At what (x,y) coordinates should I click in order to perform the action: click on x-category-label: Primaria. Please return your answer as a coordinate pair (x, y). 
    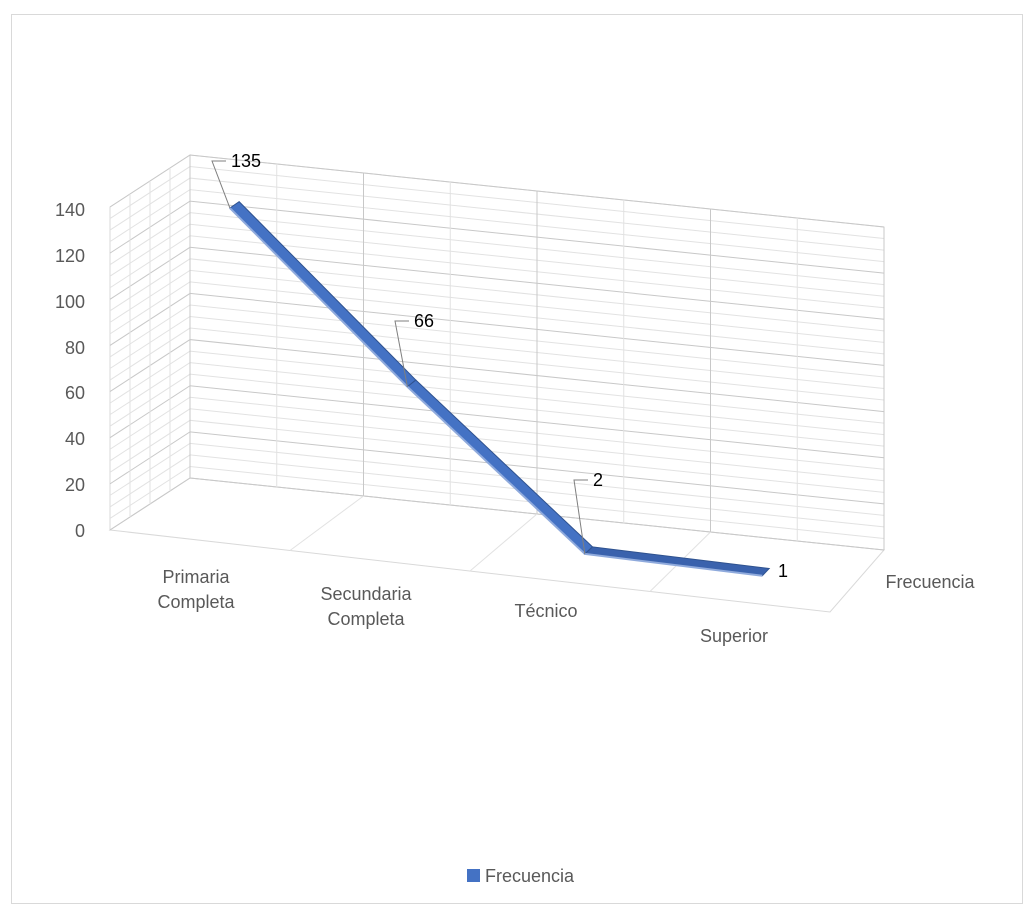
    Looking at the image, I should click on (196, 577).